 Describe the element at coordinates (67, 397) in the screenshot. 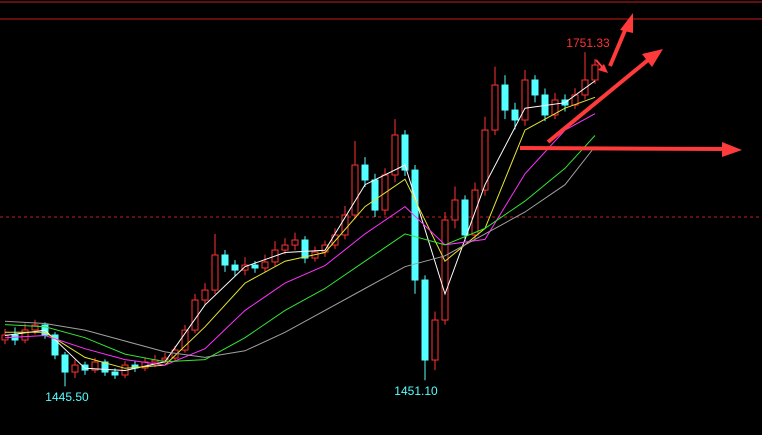

I see `low-label: 1445.50` at that location.